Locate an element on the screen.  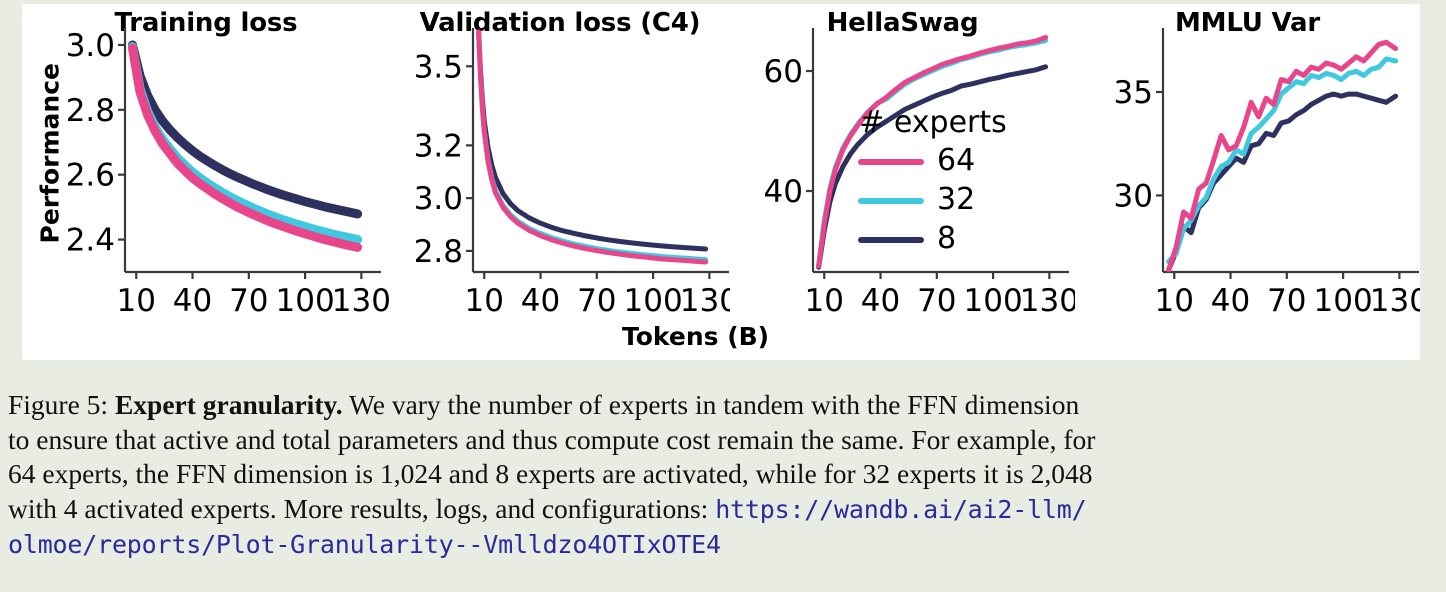
y-tick-label: 40 is located at coordinates (783, 192).